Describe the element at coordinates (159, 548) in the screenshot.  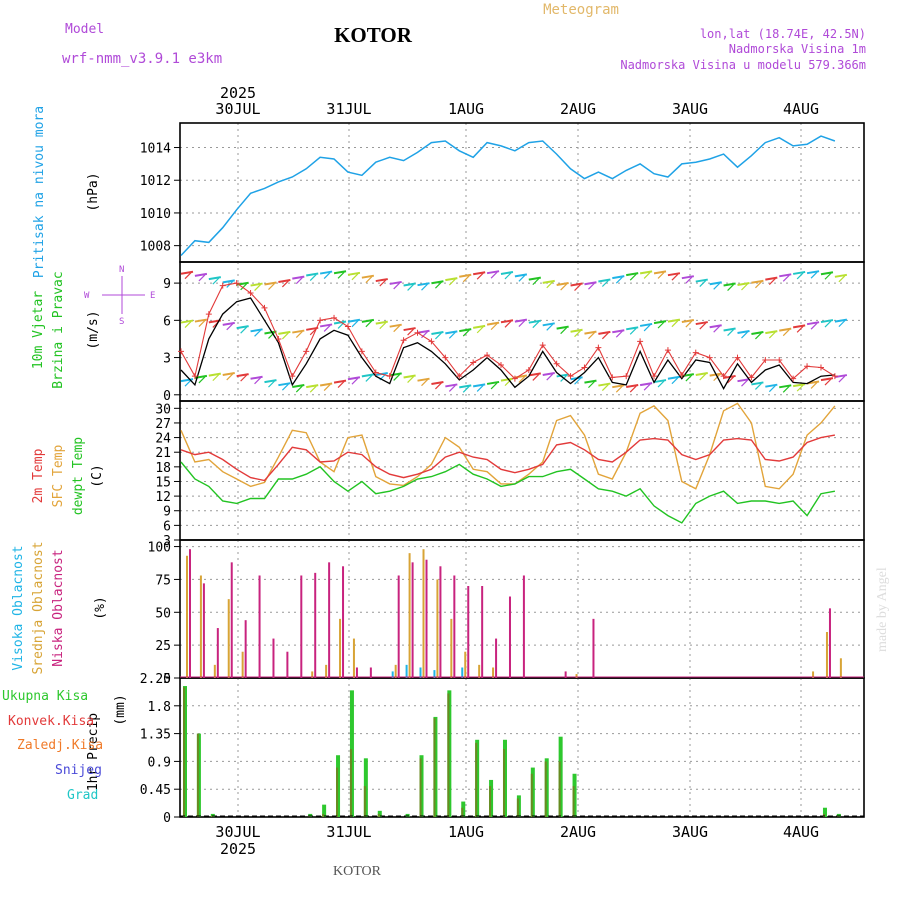
I see `clouds-ytick-label: 100` at that location.